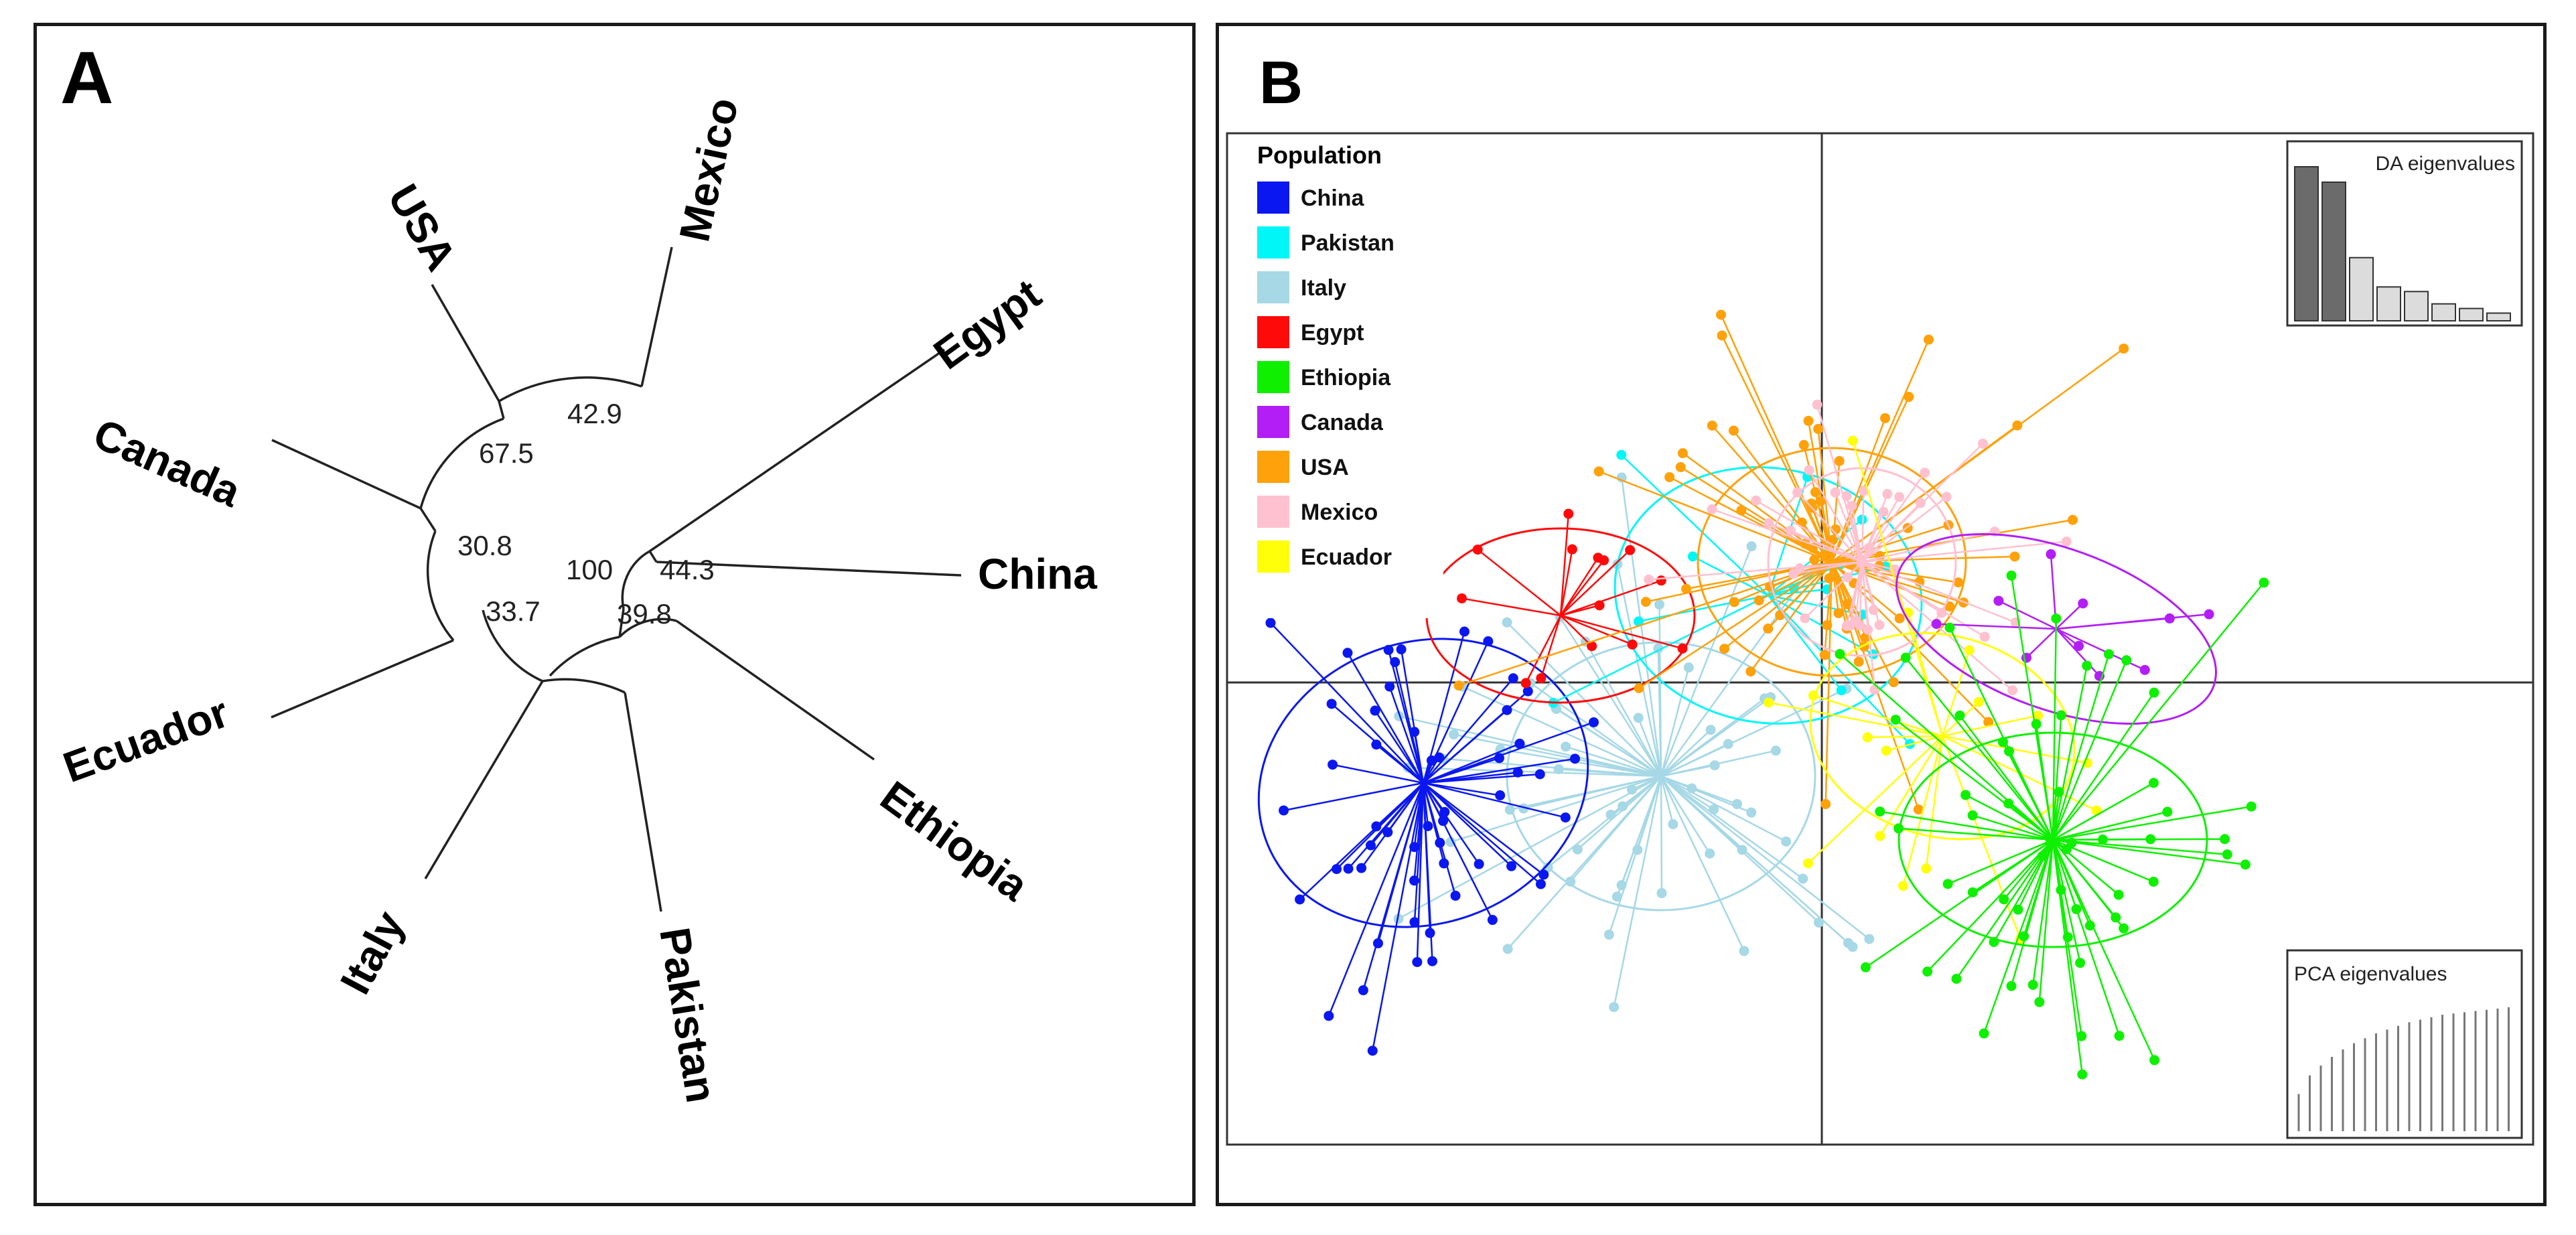 The width and height of the screenshot is (2576, 1235). I want to click on legend-label-canada: Canada, so click(1342, 422).